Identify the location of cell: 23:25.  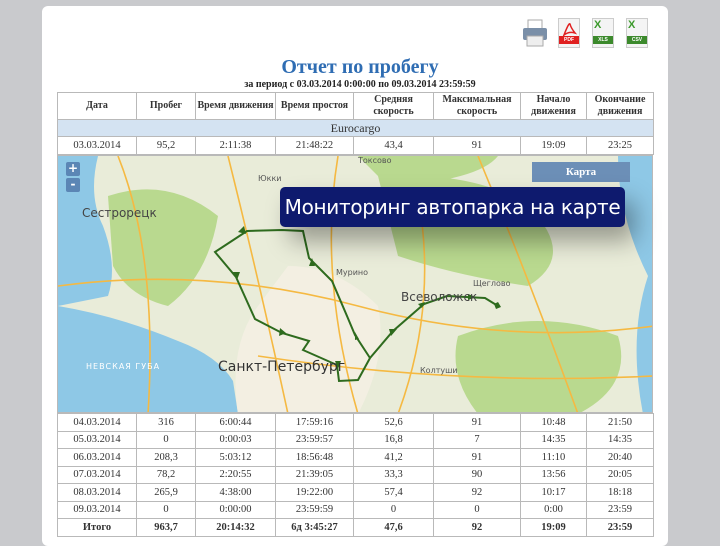
(620, 145).